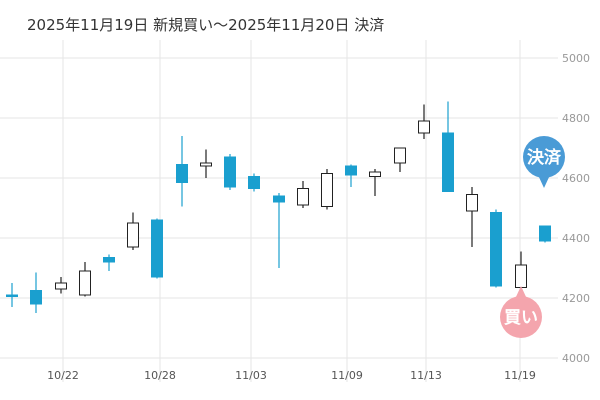 This screenshot has height=400, width=600. What do you see at coordinates (160, 375) in the screenshot?
I see `x-tick-label: 10/28` at bounding box center [160, 375].